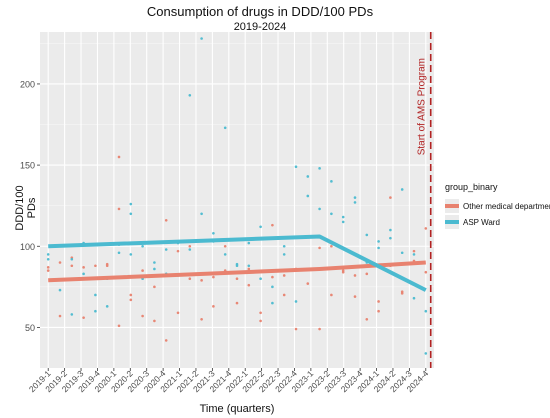 The height and width of the screenshot is (418, 550). What do you see at coordinates (30, 206) in the screenshot?
I see `y-axis: 50 100 150 200` at bounding box center [30, 206].